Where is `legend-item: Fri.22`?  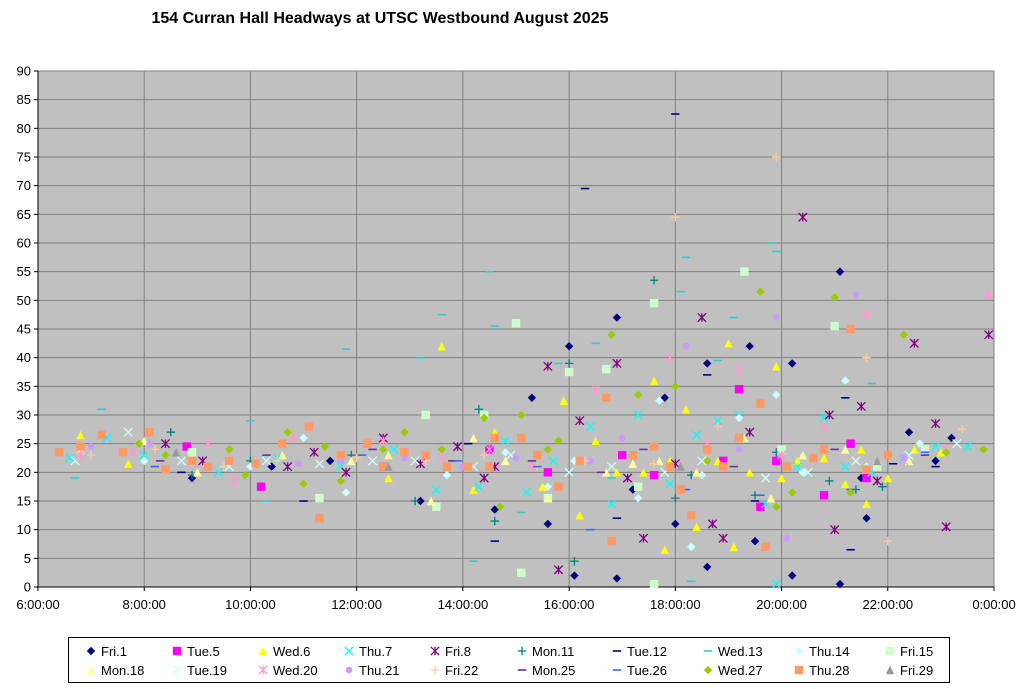 legend-item: Fri.22 is located at coordinates (453, 670).